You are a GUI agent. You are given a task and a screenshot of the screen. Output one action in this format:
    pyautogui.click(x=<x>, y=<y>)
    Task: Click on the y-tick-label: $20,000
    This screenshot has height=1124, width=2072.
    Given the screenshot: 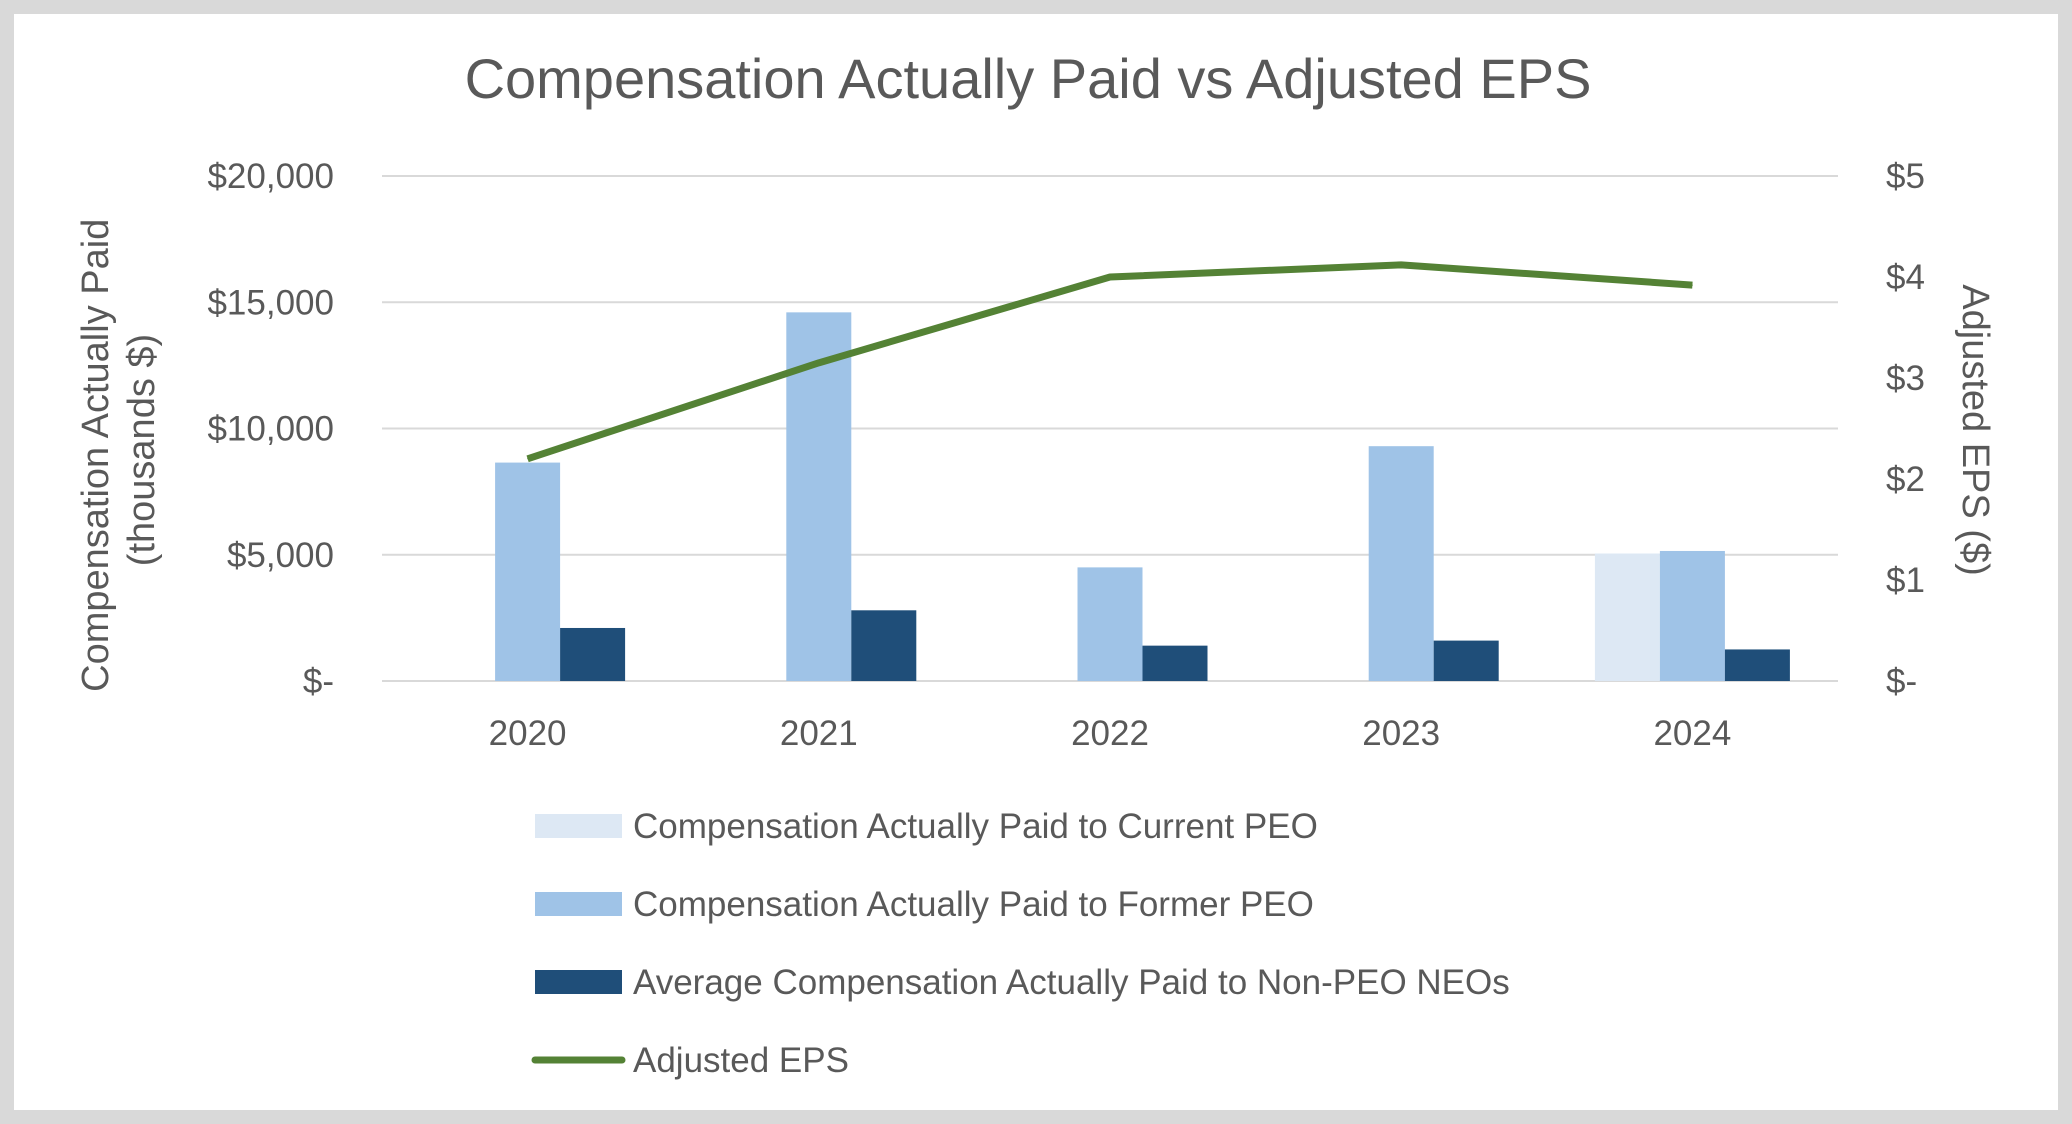 What is the action you would take?
    pyautogui.click(x=270, y=176)
    